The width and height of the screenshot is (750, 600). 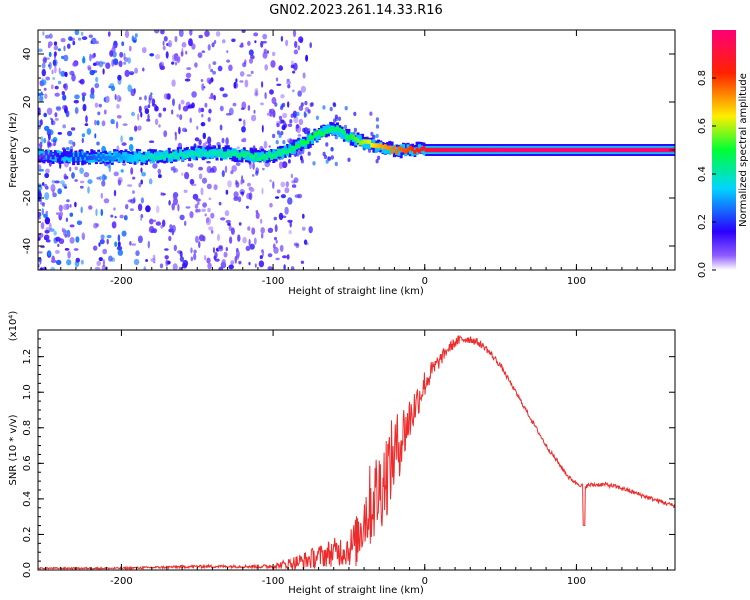 I want to click on heatmap-y-axis-label: Frequency (Hz), so click(x=13, y=150).